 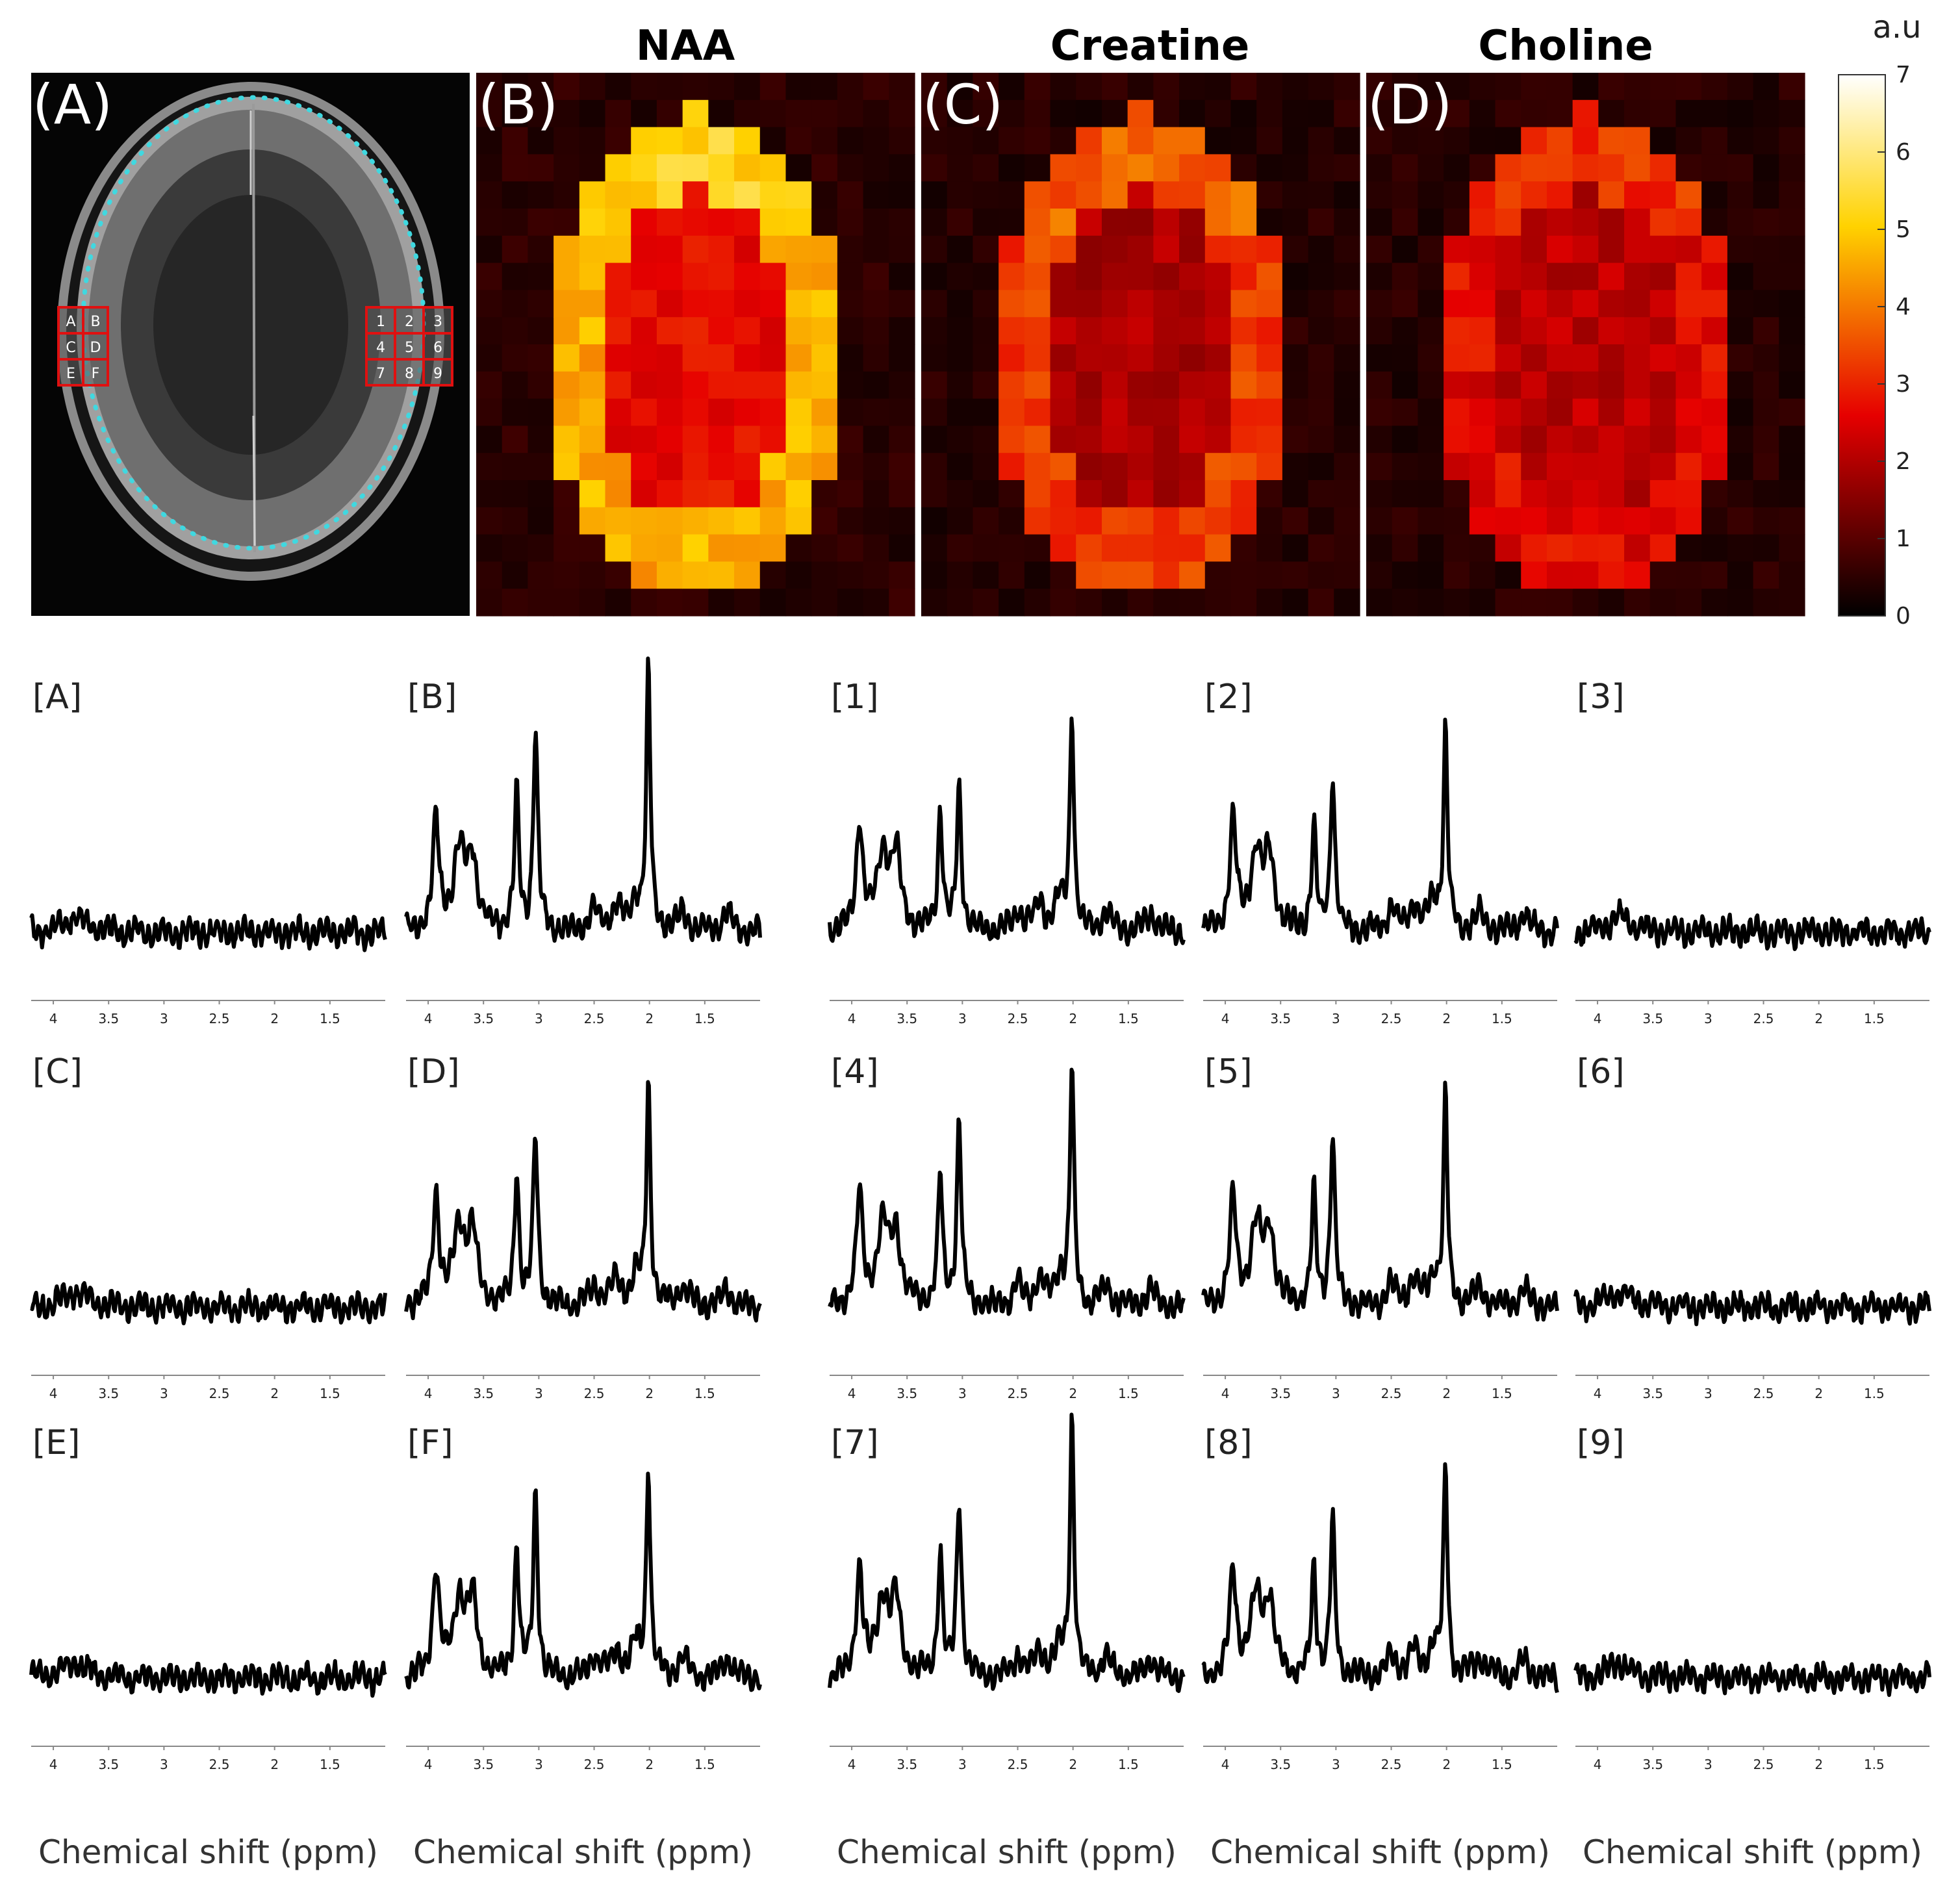 What do you see at coordinates (1585, 345) in the screenshot?
I see `choline-map` at bounding box center [1585, 345].